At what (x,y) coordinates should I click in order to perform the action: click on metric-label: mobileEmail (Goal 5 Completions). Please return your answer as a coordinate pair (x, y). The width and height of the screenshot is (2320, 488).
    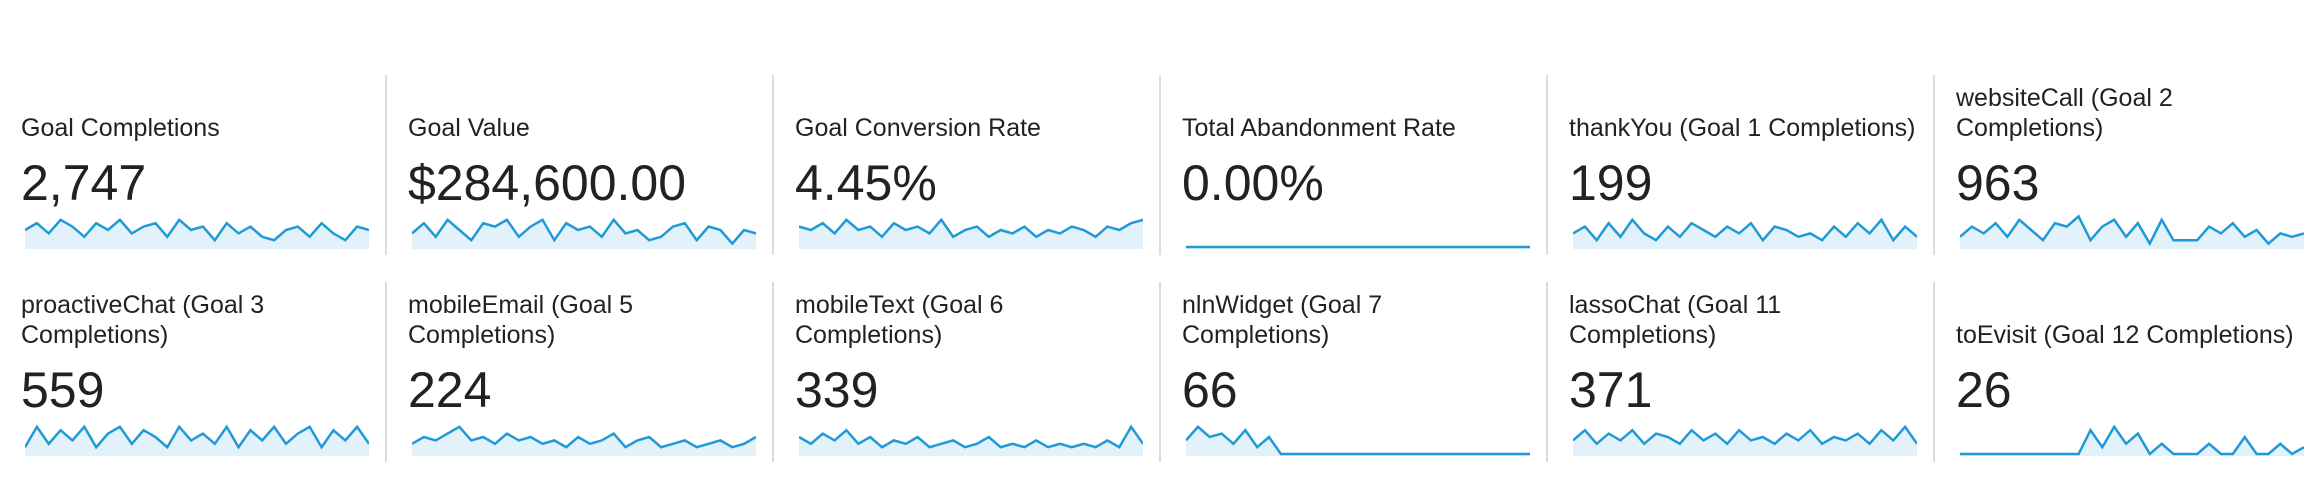
    Looking at the image, I should click on (521, 320).